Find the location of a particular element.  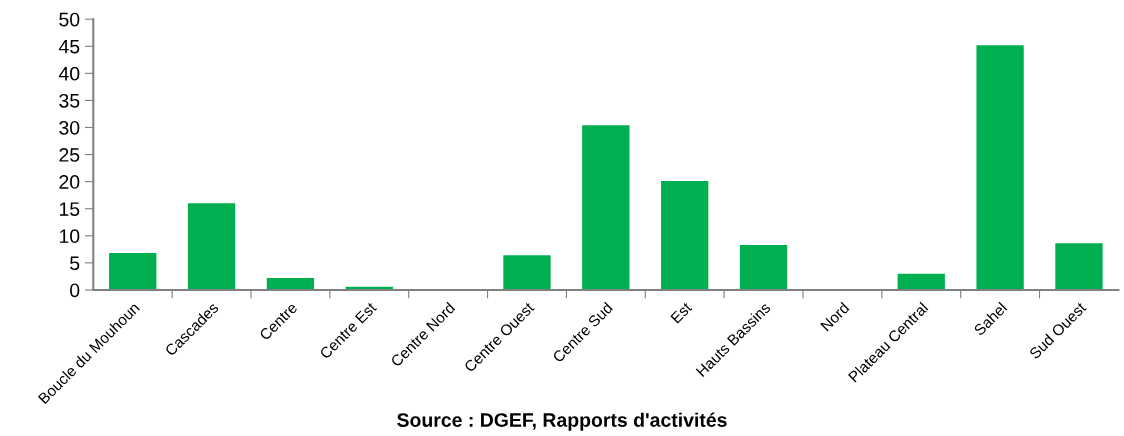

y-tick-label: 25 is located at coordinates (69, 155).